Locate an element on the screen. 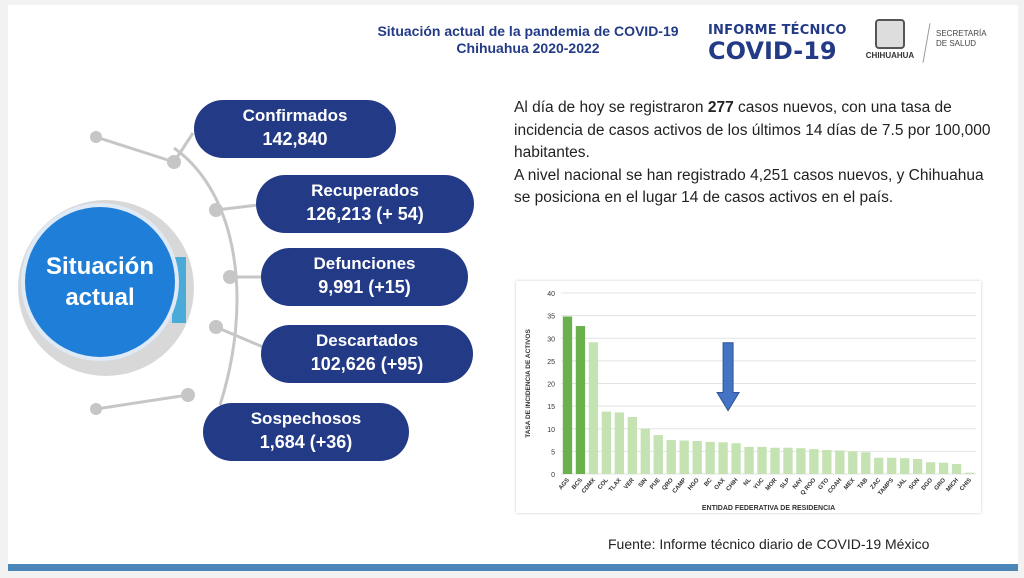 The height and width of the screenshot is (578, 1024). connector-lines is located at coordinates (177, 273).